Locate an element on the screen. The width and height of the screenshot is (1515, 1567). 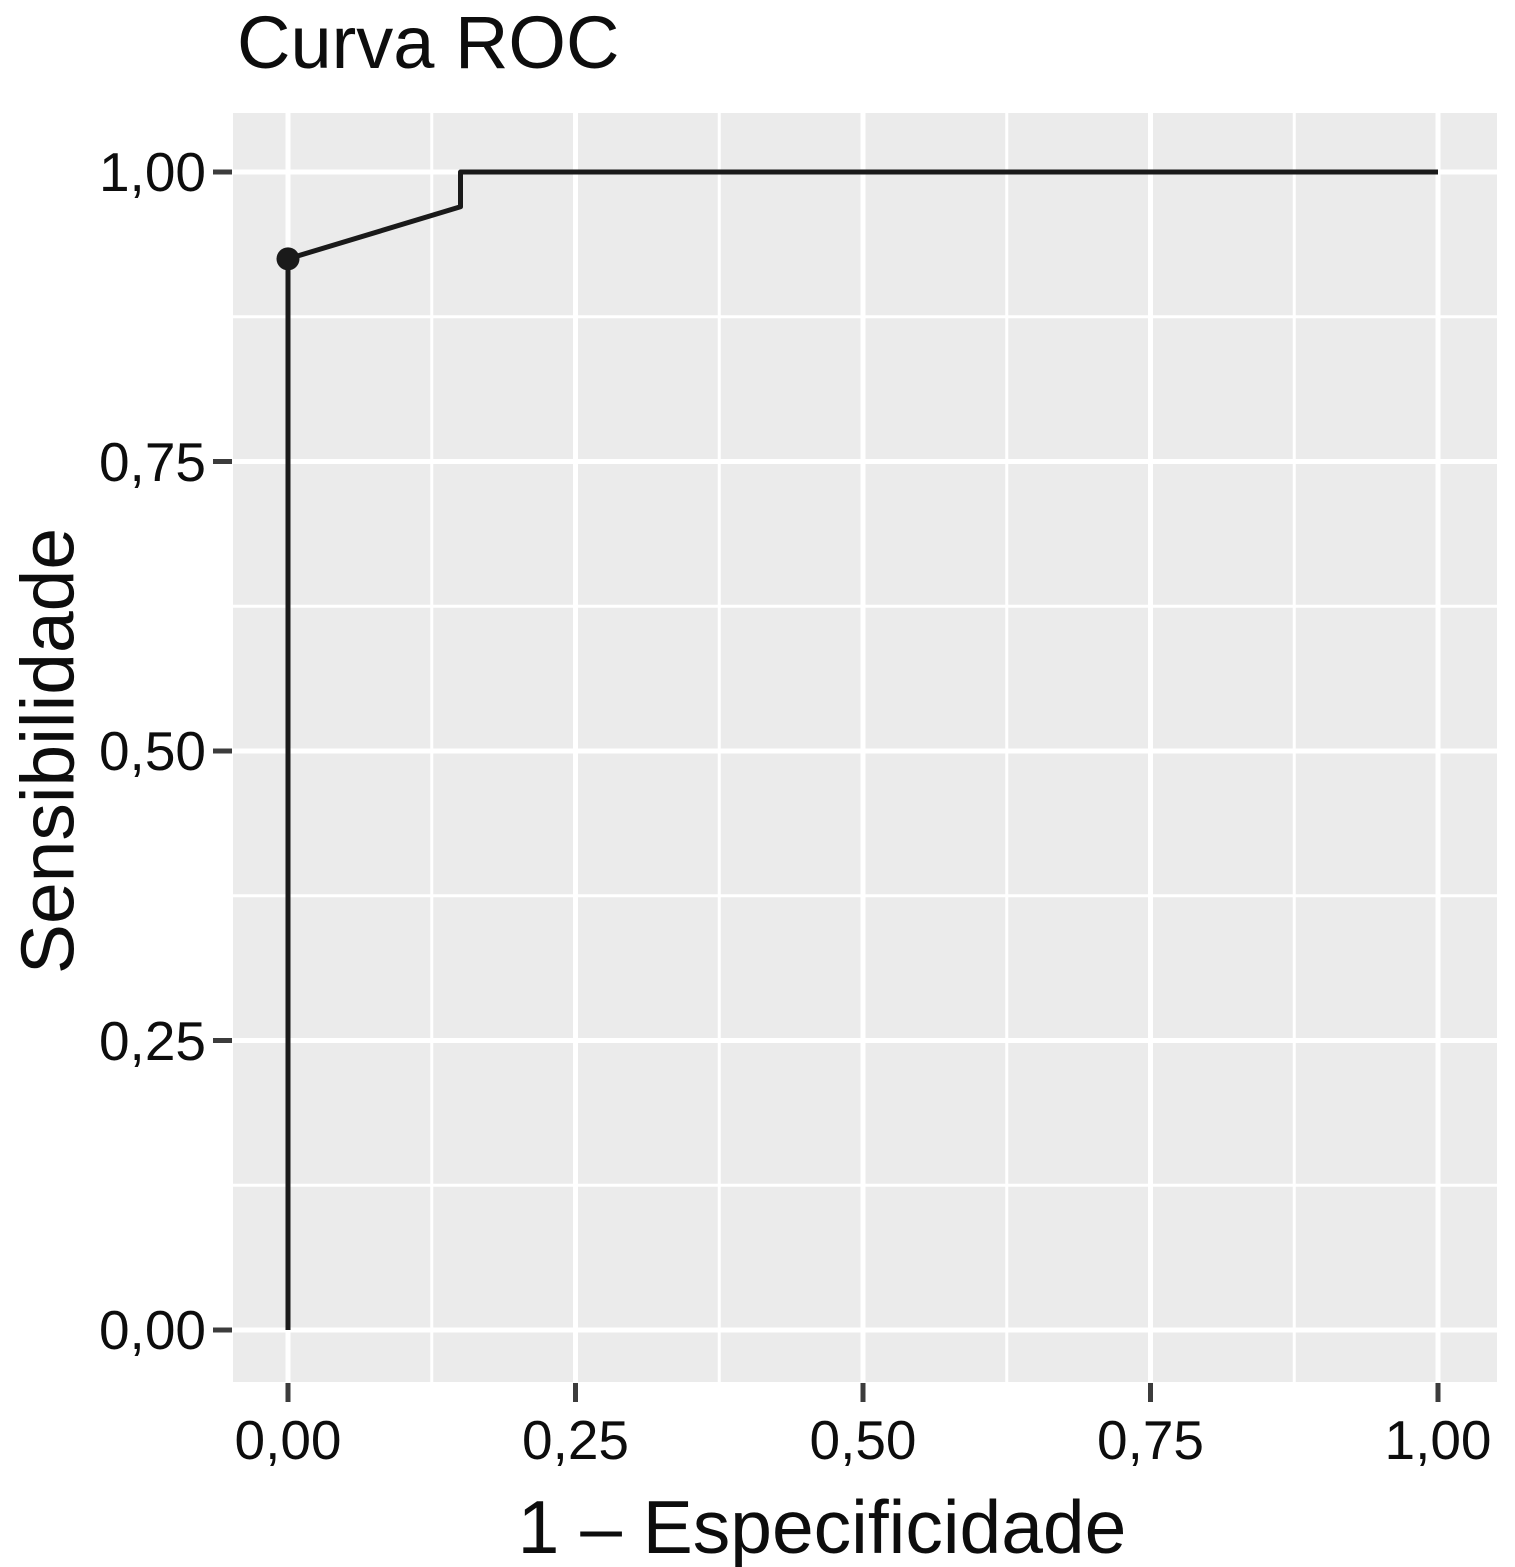
x-tick-label: 0,25 is located at coordinates (575, 1440).